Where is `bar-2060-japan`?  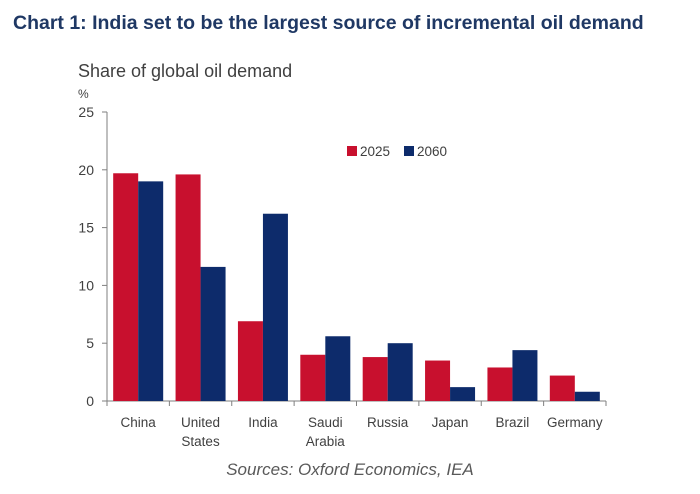
bar-2060-japan is located at coordinates (463, 394).